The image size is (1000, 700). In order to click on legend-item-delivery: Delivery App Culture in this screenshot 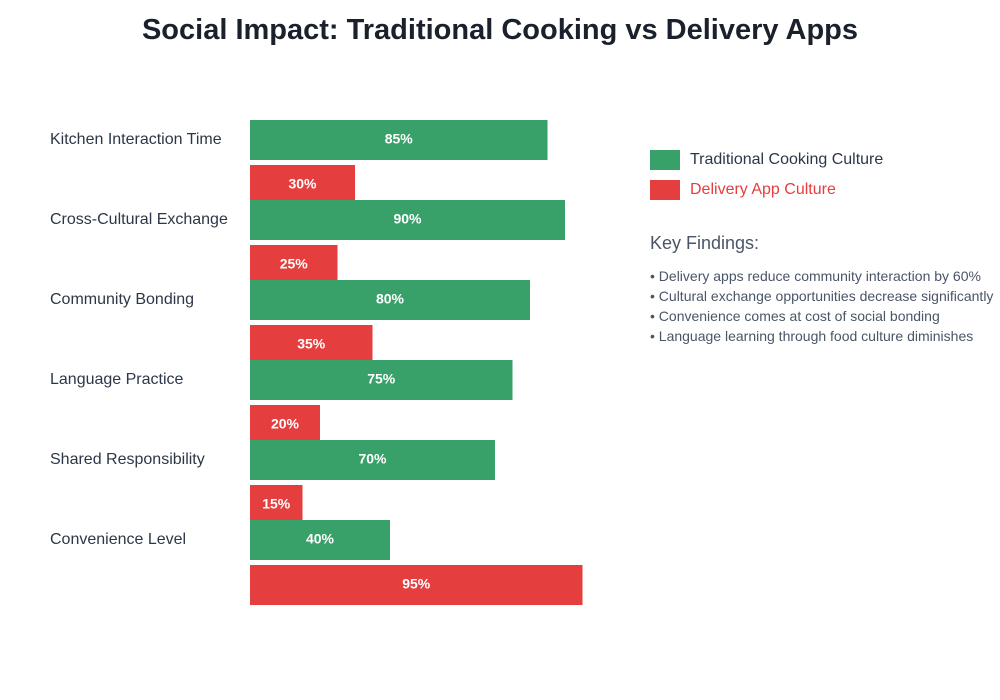, I will do `click(743, 190)`.